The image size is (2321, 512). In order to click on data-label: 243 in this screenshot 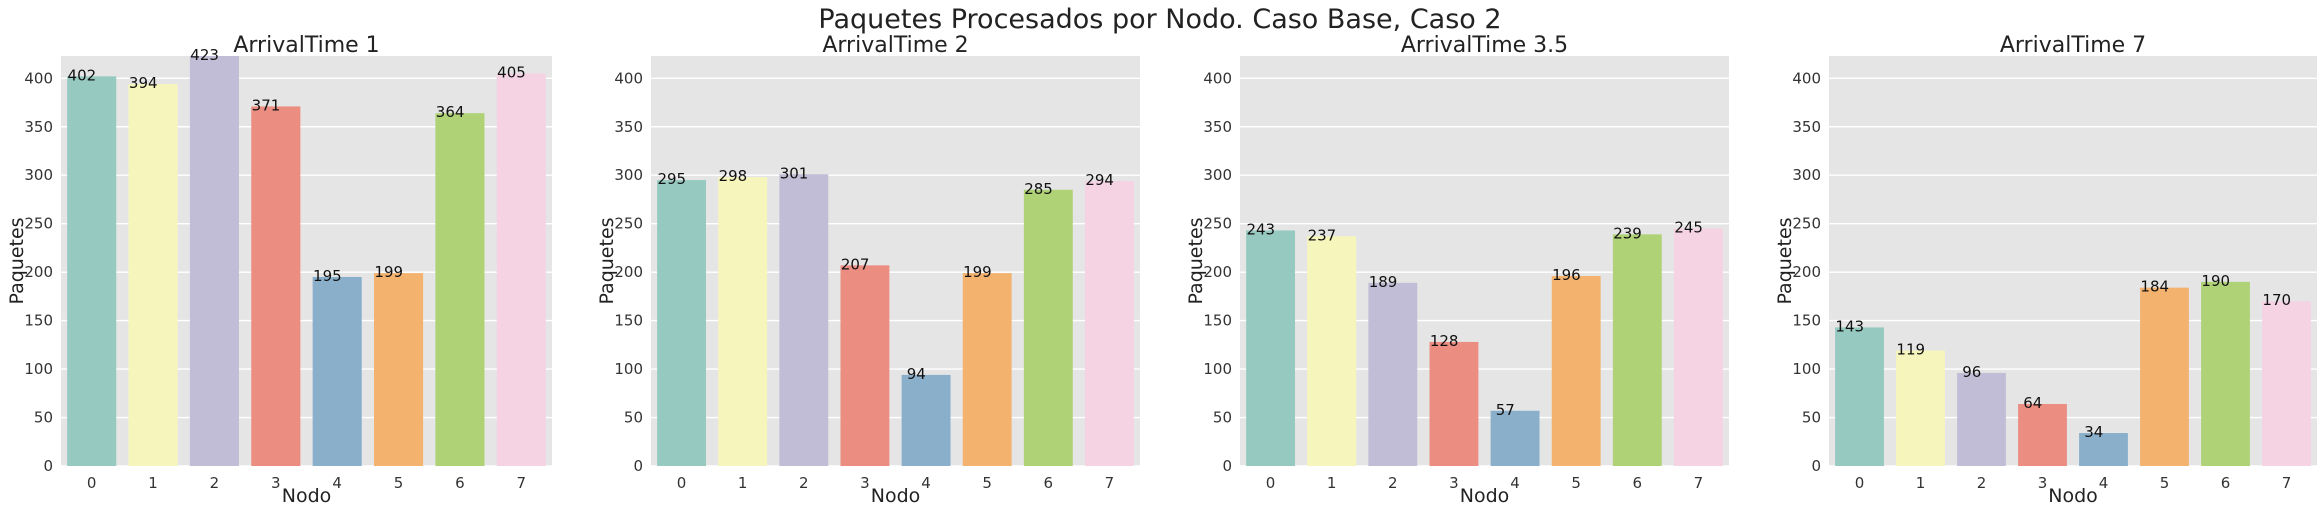, I will do `click(1260, 229)`.